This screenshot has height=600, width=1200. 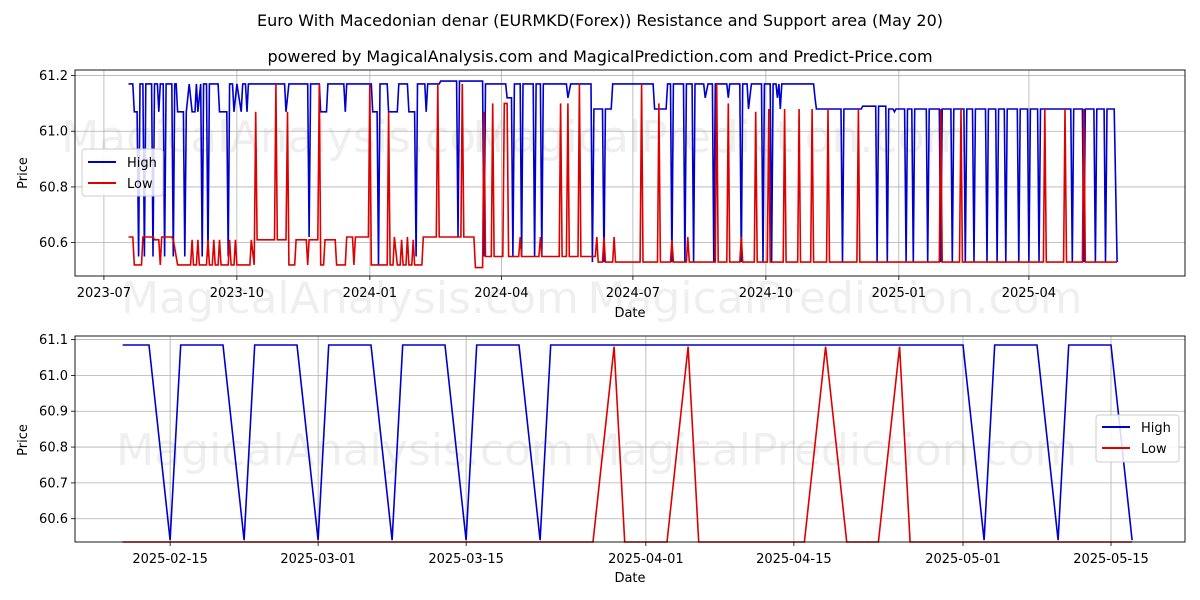 What do you see at coordinates (629, 313) in the screenshot?
I see `top-x-axis-label: Date` at bounding box center [629, 313].